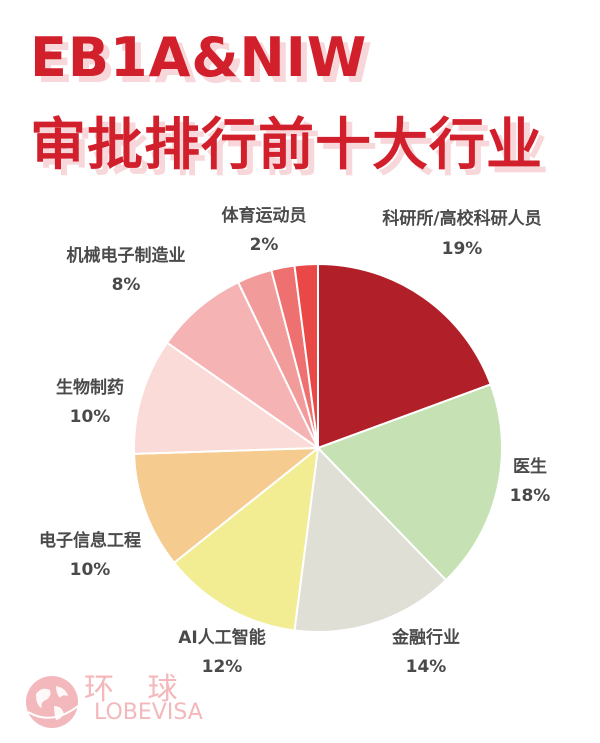 The image size is (600, 743). I want to click on page-subtitle: 审批排行前十大行业, so click(286, 145).